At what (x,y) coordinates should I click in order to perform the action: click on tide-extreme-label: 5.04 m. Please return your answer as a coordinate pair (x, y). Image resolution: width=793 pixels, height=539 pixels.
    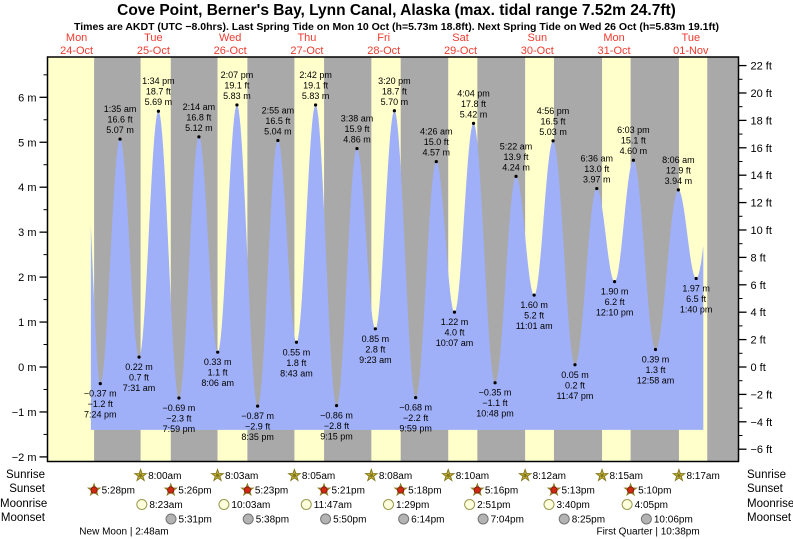
    Looking at the image, I should click on (278, 131).